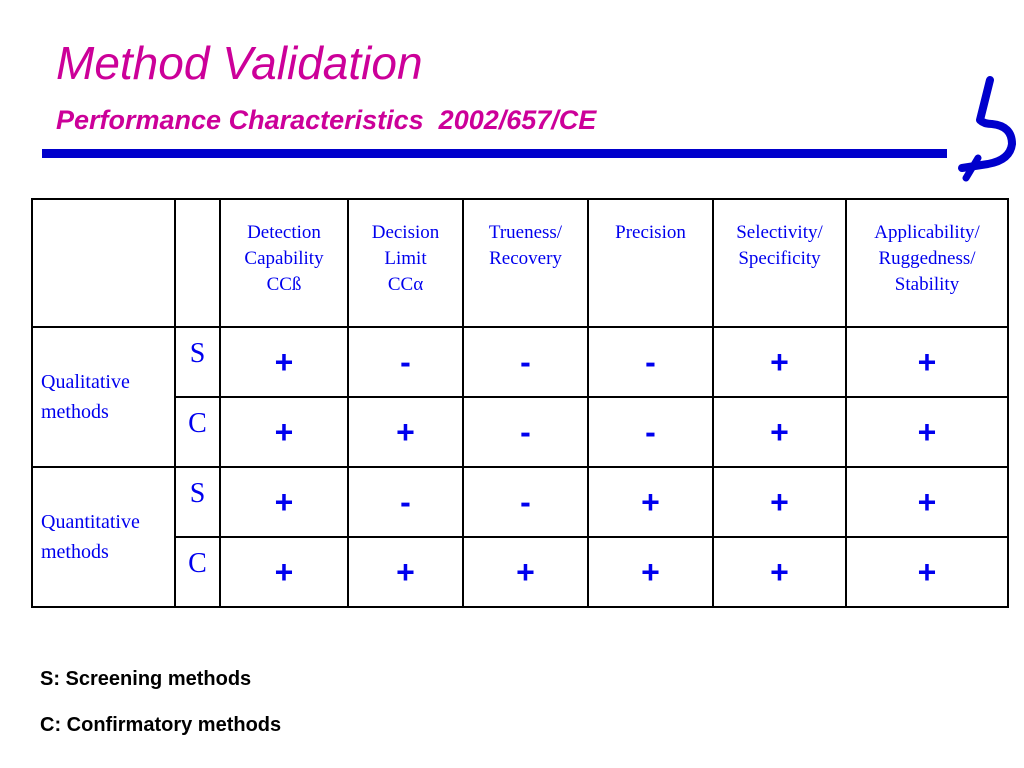 The width and height of the screenshot is (1024, 768). What do you see at coordinates (284, 263) in the screenshot?
I see `header-detection-capability: Detection Capability CCß` at bounding box center [284, 263].